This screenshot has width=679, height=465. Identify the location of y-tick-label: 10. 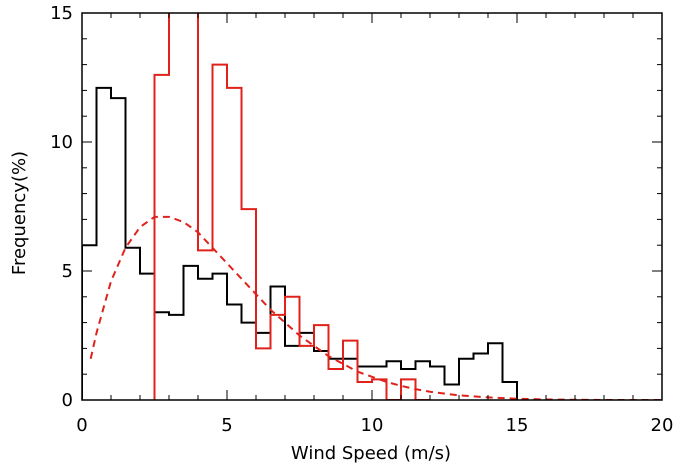
(61, 142).